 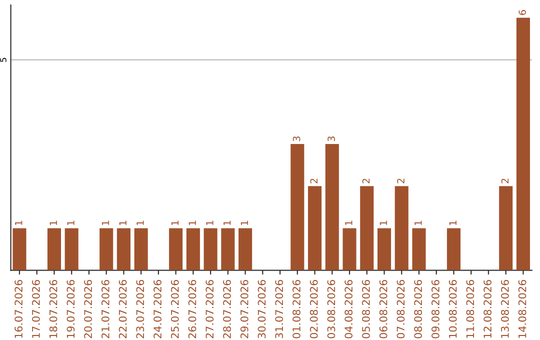 I want to click on x-tick-label: 16.07.2026, so click(x=18, y=309).